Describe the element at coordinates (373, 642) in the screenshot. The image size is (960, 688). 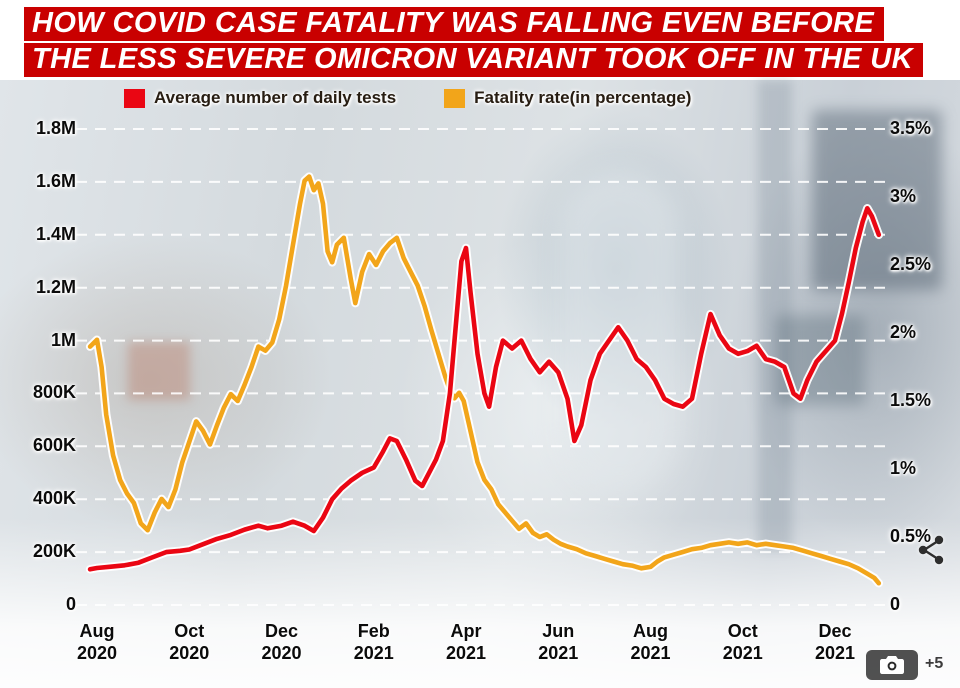
I see `x-axis-tick: Feb 2021` at that location.